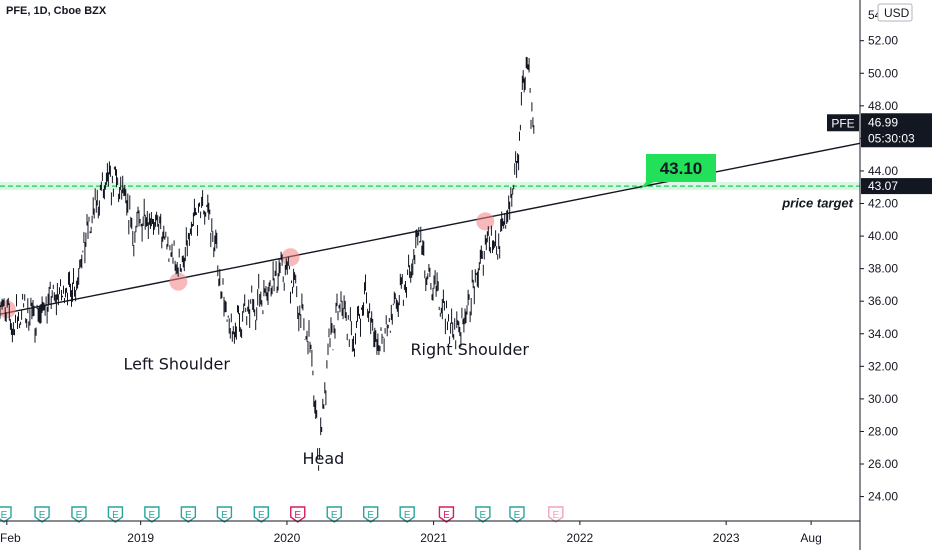 This screenshot has height=550, width=932. What do you see at coordinates (430, 186) in the screenshot?
I see `target-zone` at bounding box center [430, 186].